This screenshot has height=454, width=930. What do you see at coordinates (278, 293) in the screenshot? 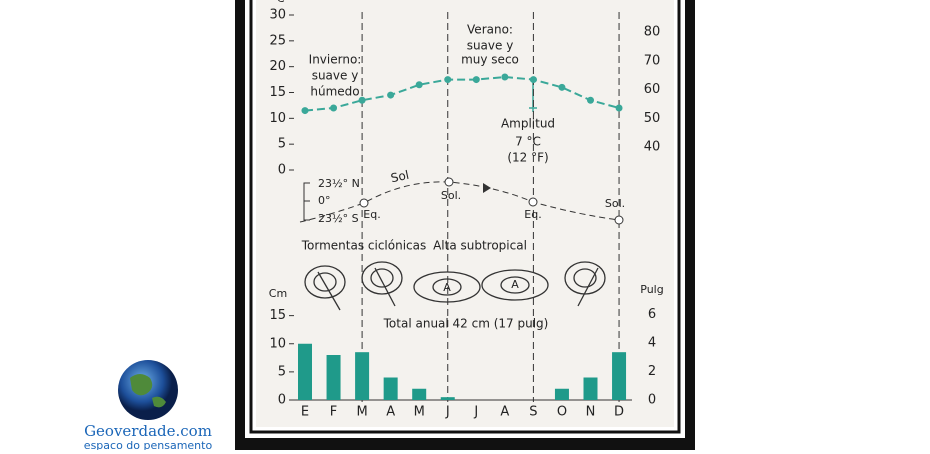
I see `y-axis-label: Cm` at bounding box center [278, 293].